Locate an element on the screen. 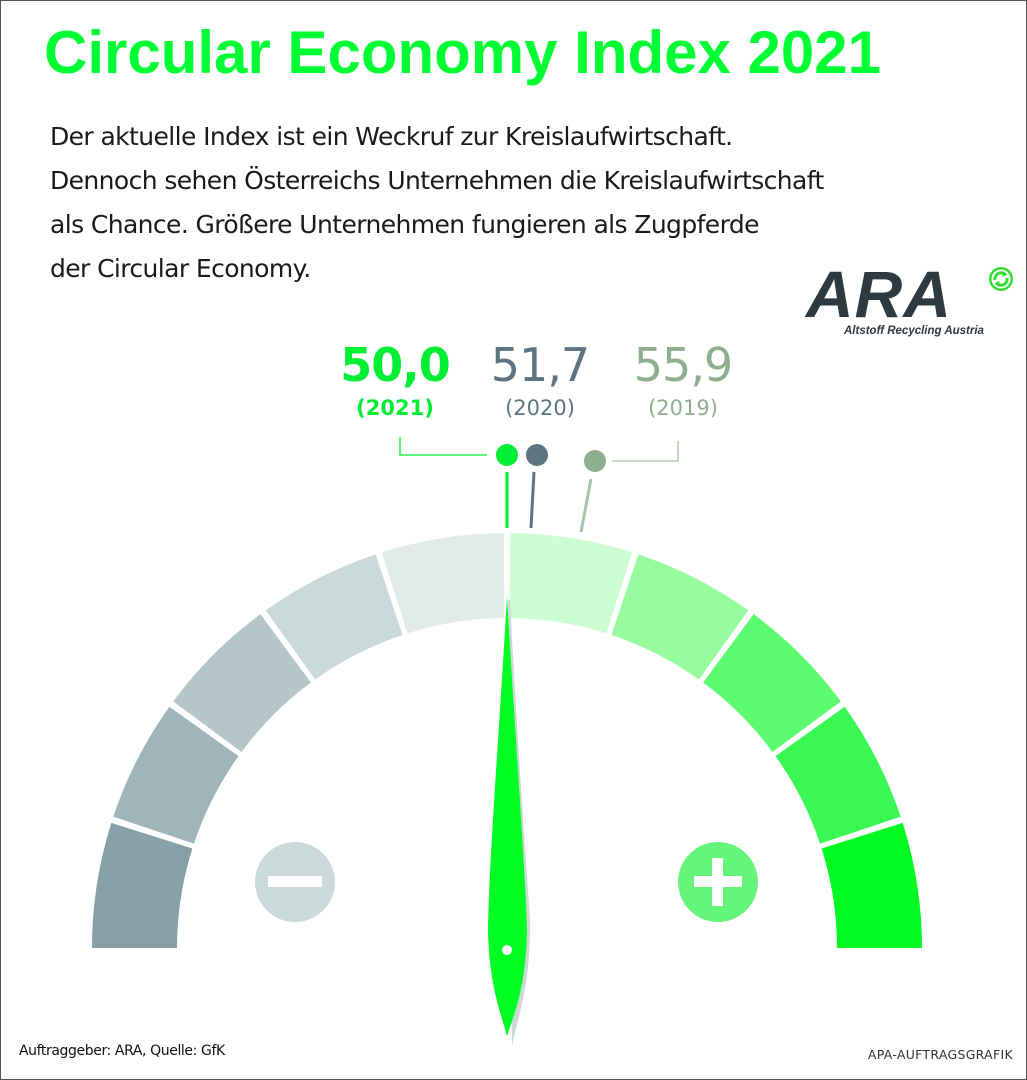 The height and width of the screenshot is (1080, 1027). marker-2019-dot is located at coordinates (595, 461).